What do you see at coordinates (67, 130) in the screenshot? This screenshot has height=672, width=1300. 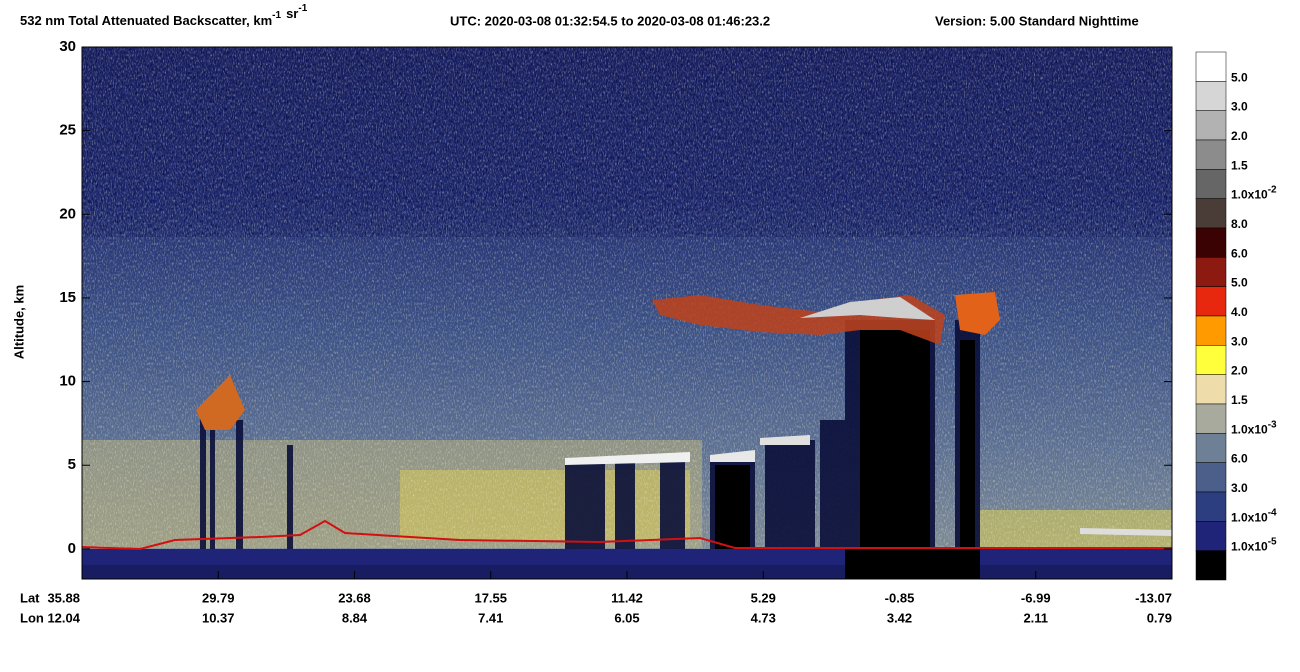 I see `y-tick-label: 25` at bounding box center [67, 130].